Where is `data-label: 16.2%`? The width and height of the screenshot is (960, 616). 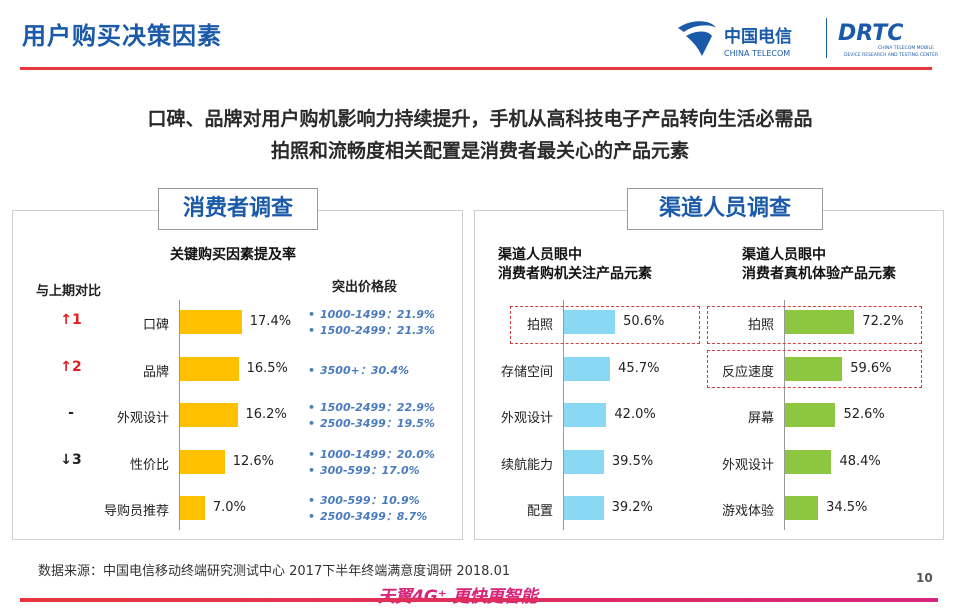
data-label: 16.2% is located at coordinates (266, 414).